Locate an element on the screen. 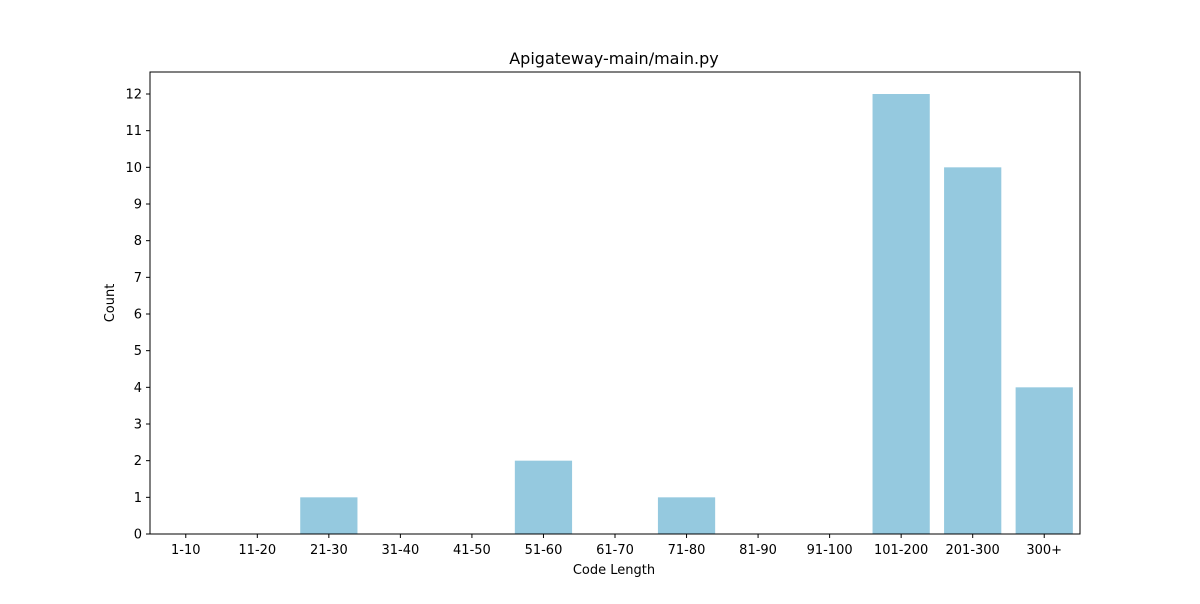 The width and height of the screenshot is (1200, 604). y-tick-label: 6 is located at coordinates (138, 315).